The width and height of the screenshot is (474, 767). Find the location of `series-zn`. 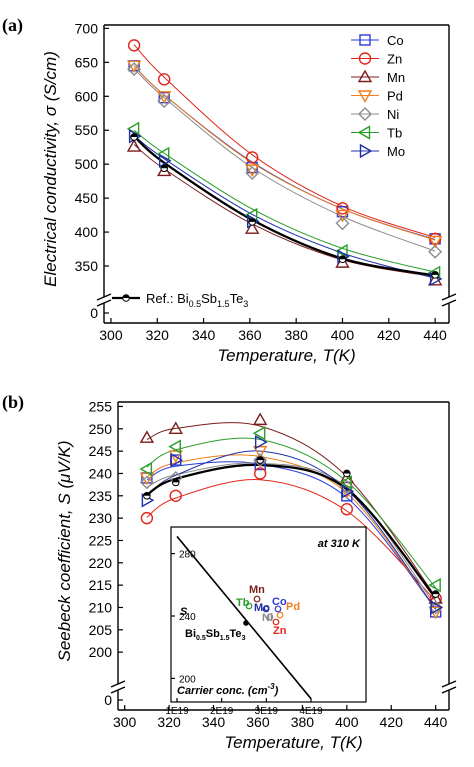

series-zn is located at coordinates (291, 536).